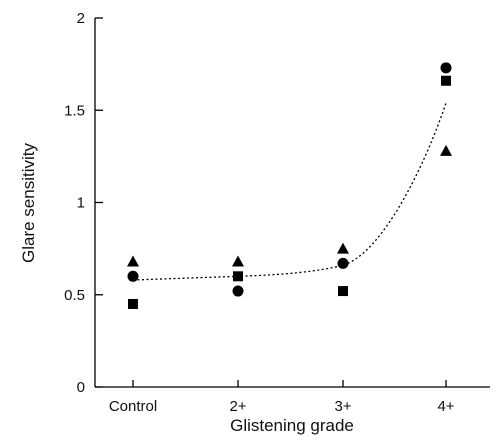 This screenshot has height=441, width=498. What do you see at coordinates (74, 295) in the screenshot?
I see `y-tick-label: 0.5` at bounding box center [74, 295].